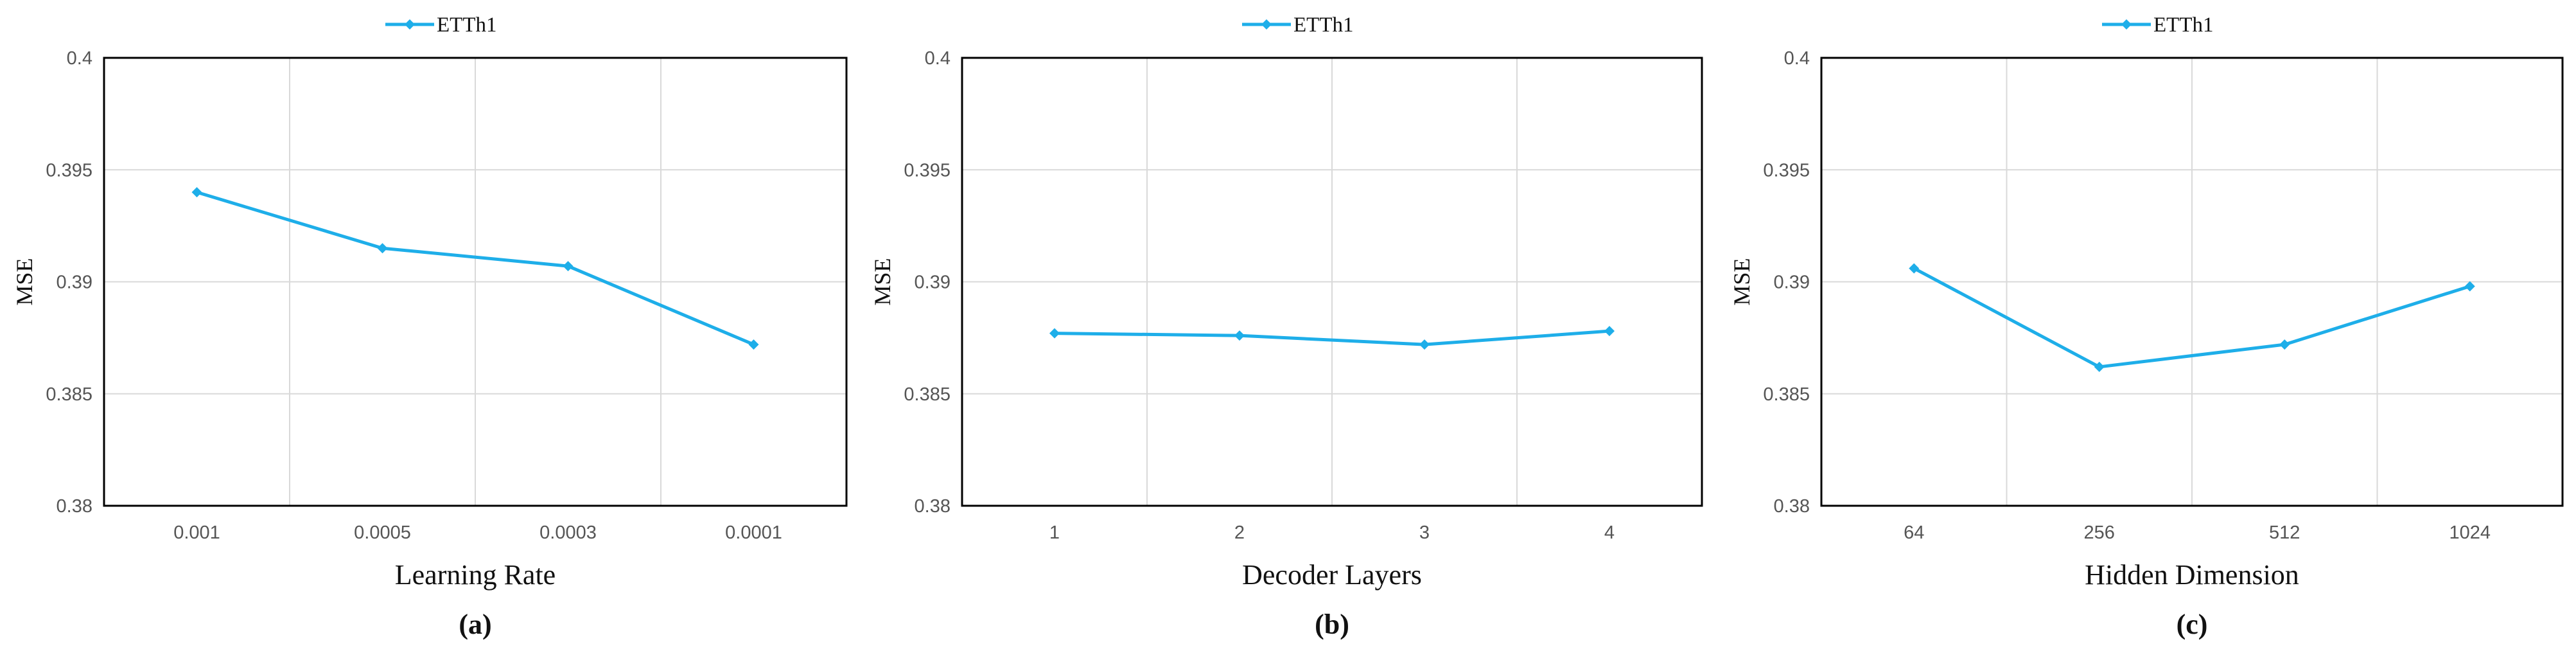  Describe the element at coordinates (1914, 533) in the screenshot. I see `x-tick-label: 64` at that location.